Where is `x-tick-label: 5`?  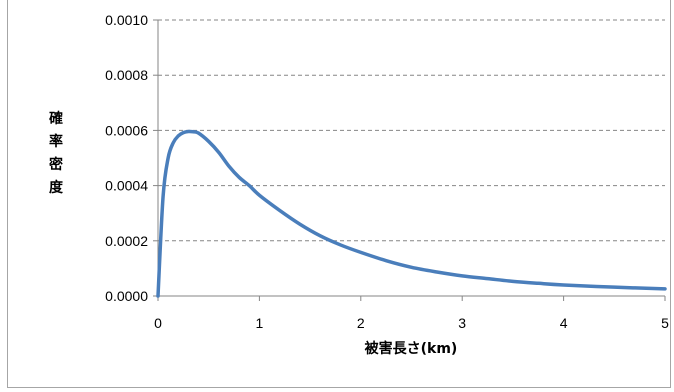 x-tick-label: 5 is located at coordinates (665, 323).